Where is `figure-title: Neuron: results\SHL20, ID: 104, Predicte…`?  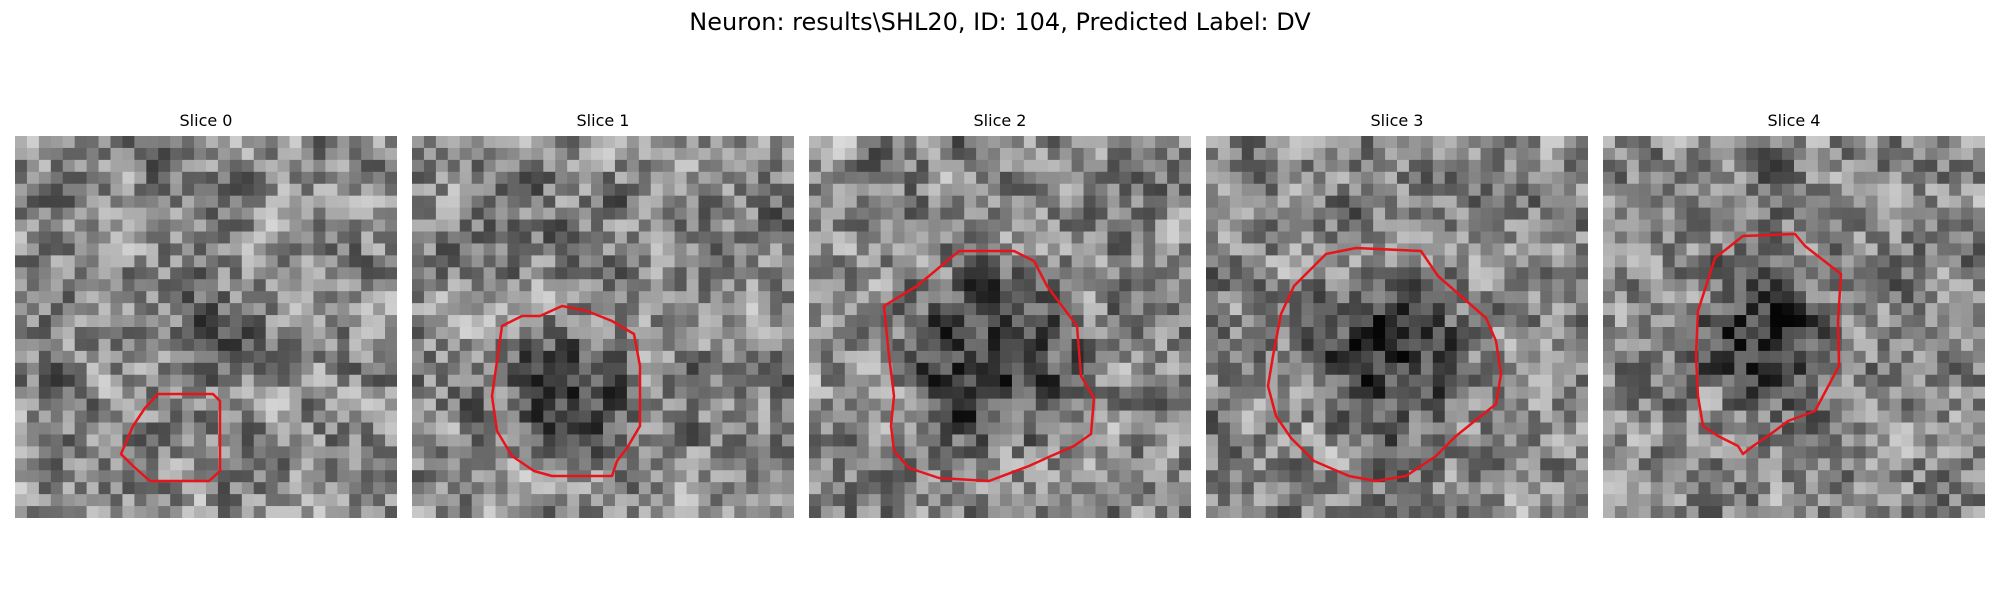 figure-title: Neuron: results\SHL20, ID: 104, Predicte… is located at coordinates (1000, 22).